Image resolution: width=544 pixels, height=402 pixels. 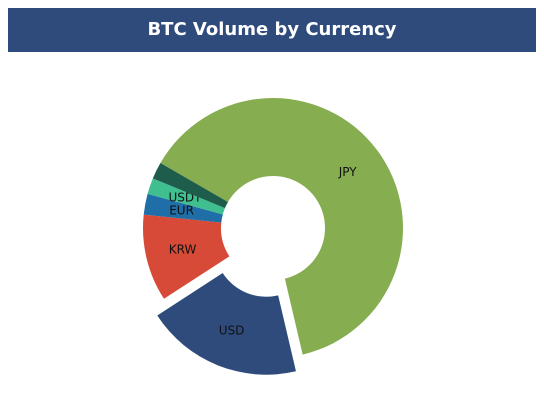 What do you see at coordinates (183, 249) in the screenshot?
I see `slice-label: KRW` at bounding box center [183, 249].